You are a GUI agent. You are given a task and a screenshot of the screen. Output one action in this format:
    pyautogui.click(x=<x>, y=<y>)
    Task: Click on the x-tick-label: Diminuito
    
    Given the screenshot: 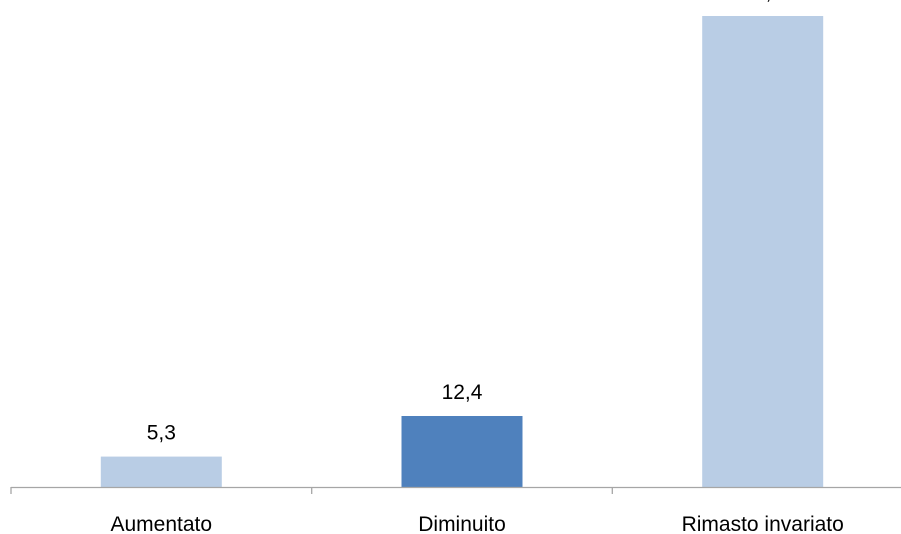 What is the action you would take?
    pyautogui.click(x=462, y=523)
    